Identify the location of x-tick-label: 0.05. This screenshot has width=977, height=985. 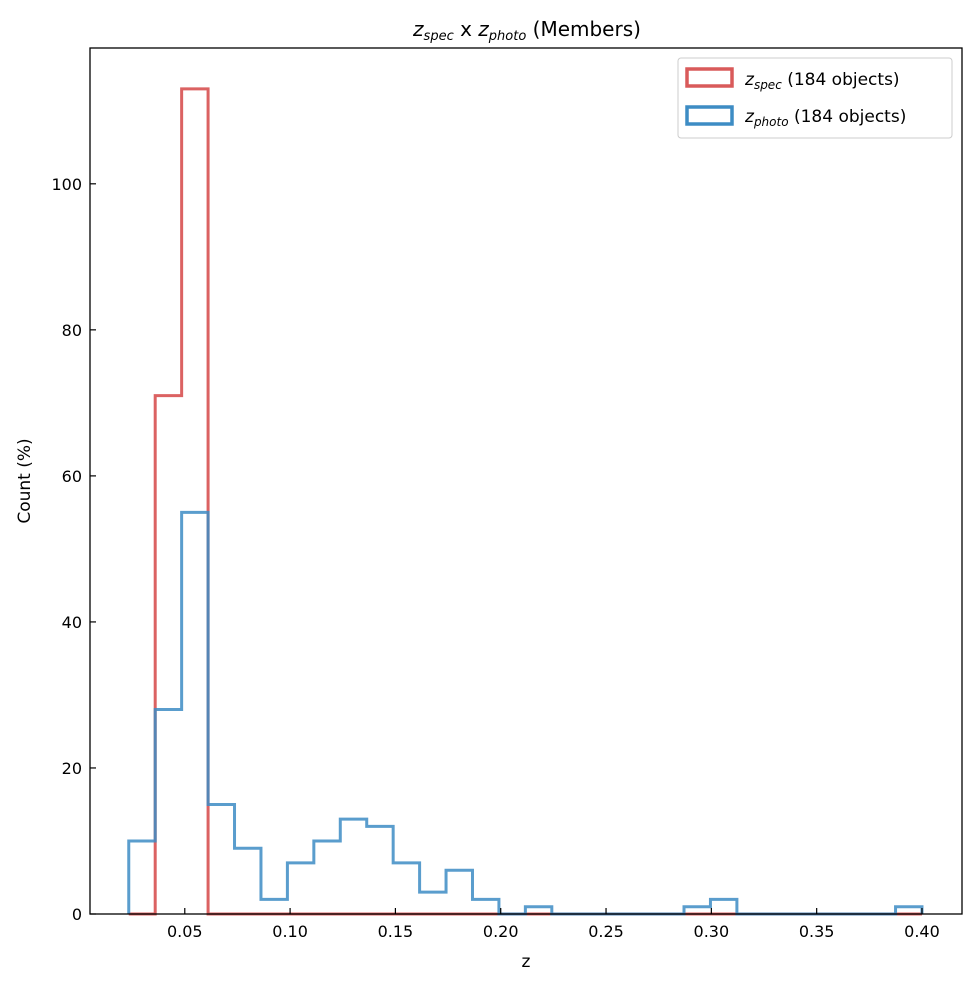
(185, 931).